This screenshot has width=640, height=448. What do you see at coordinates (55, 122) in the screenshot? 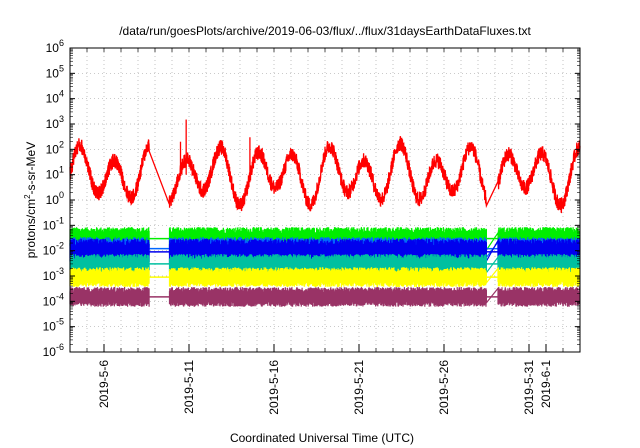
I see `y-tick-label: 10³` at bounding box center [55, 122].